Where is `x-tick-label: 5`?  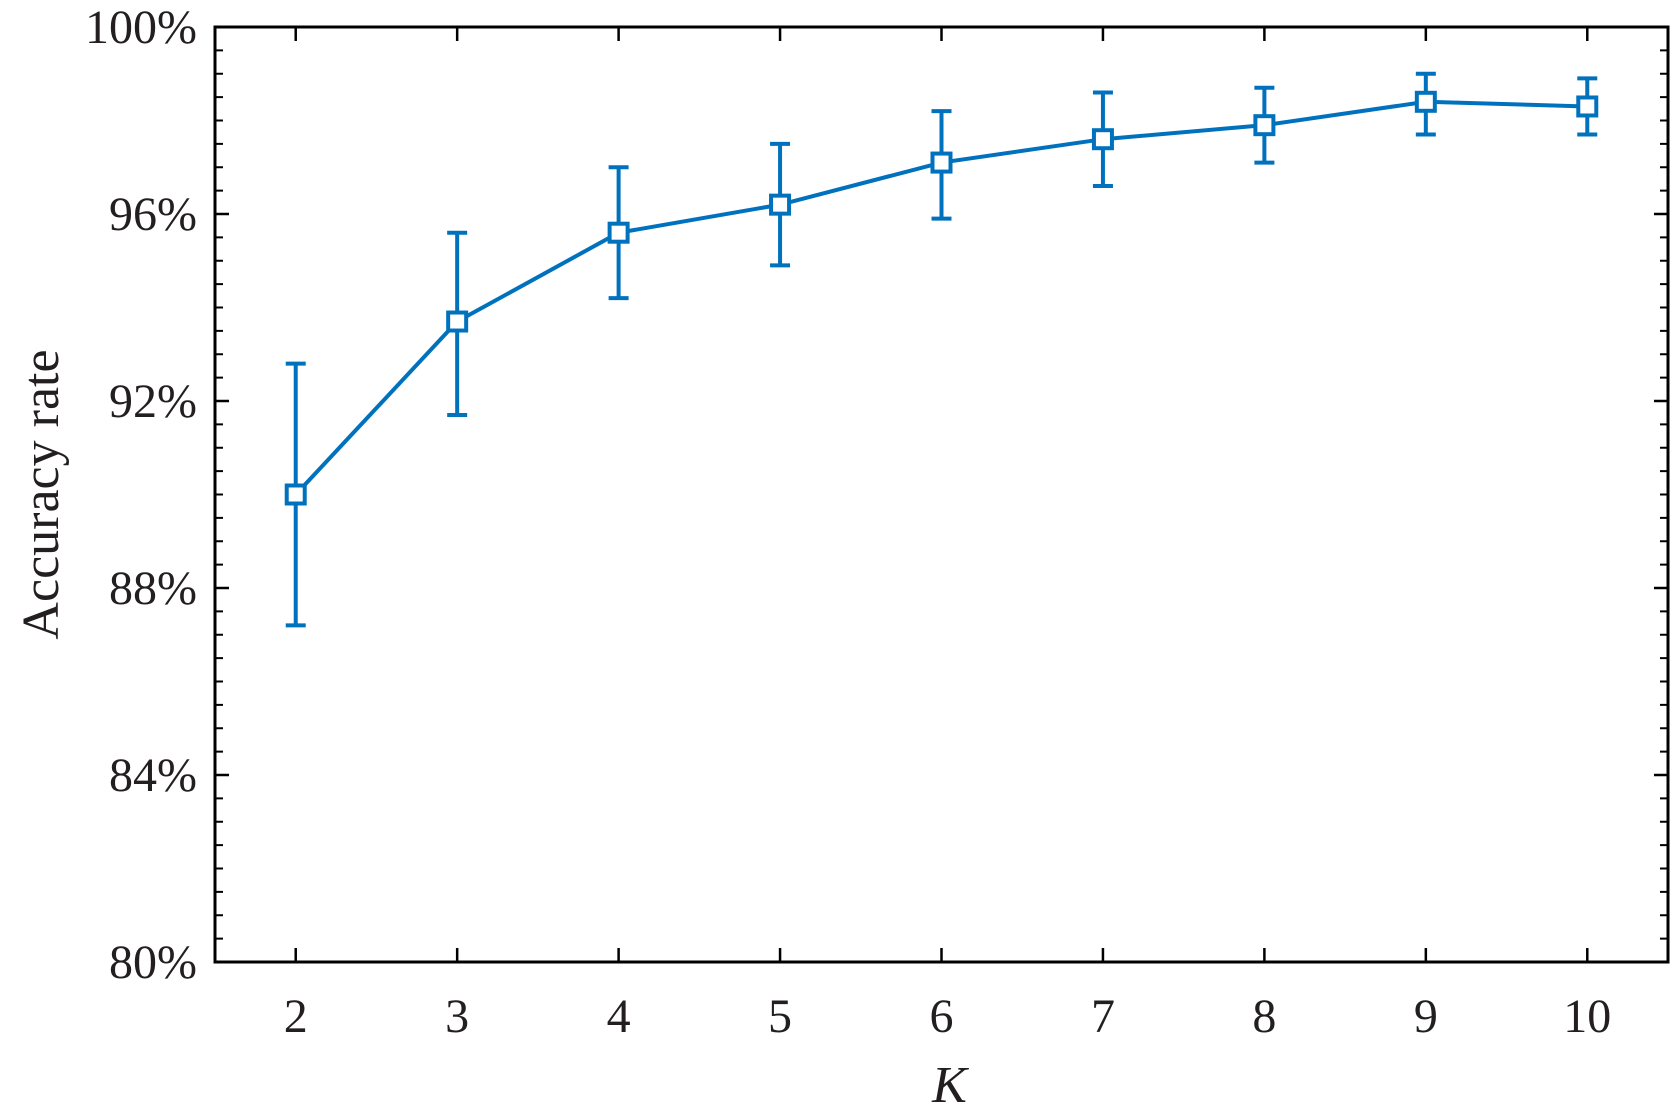
x-tick-label: 5 is located at coordinates (780, 1016).